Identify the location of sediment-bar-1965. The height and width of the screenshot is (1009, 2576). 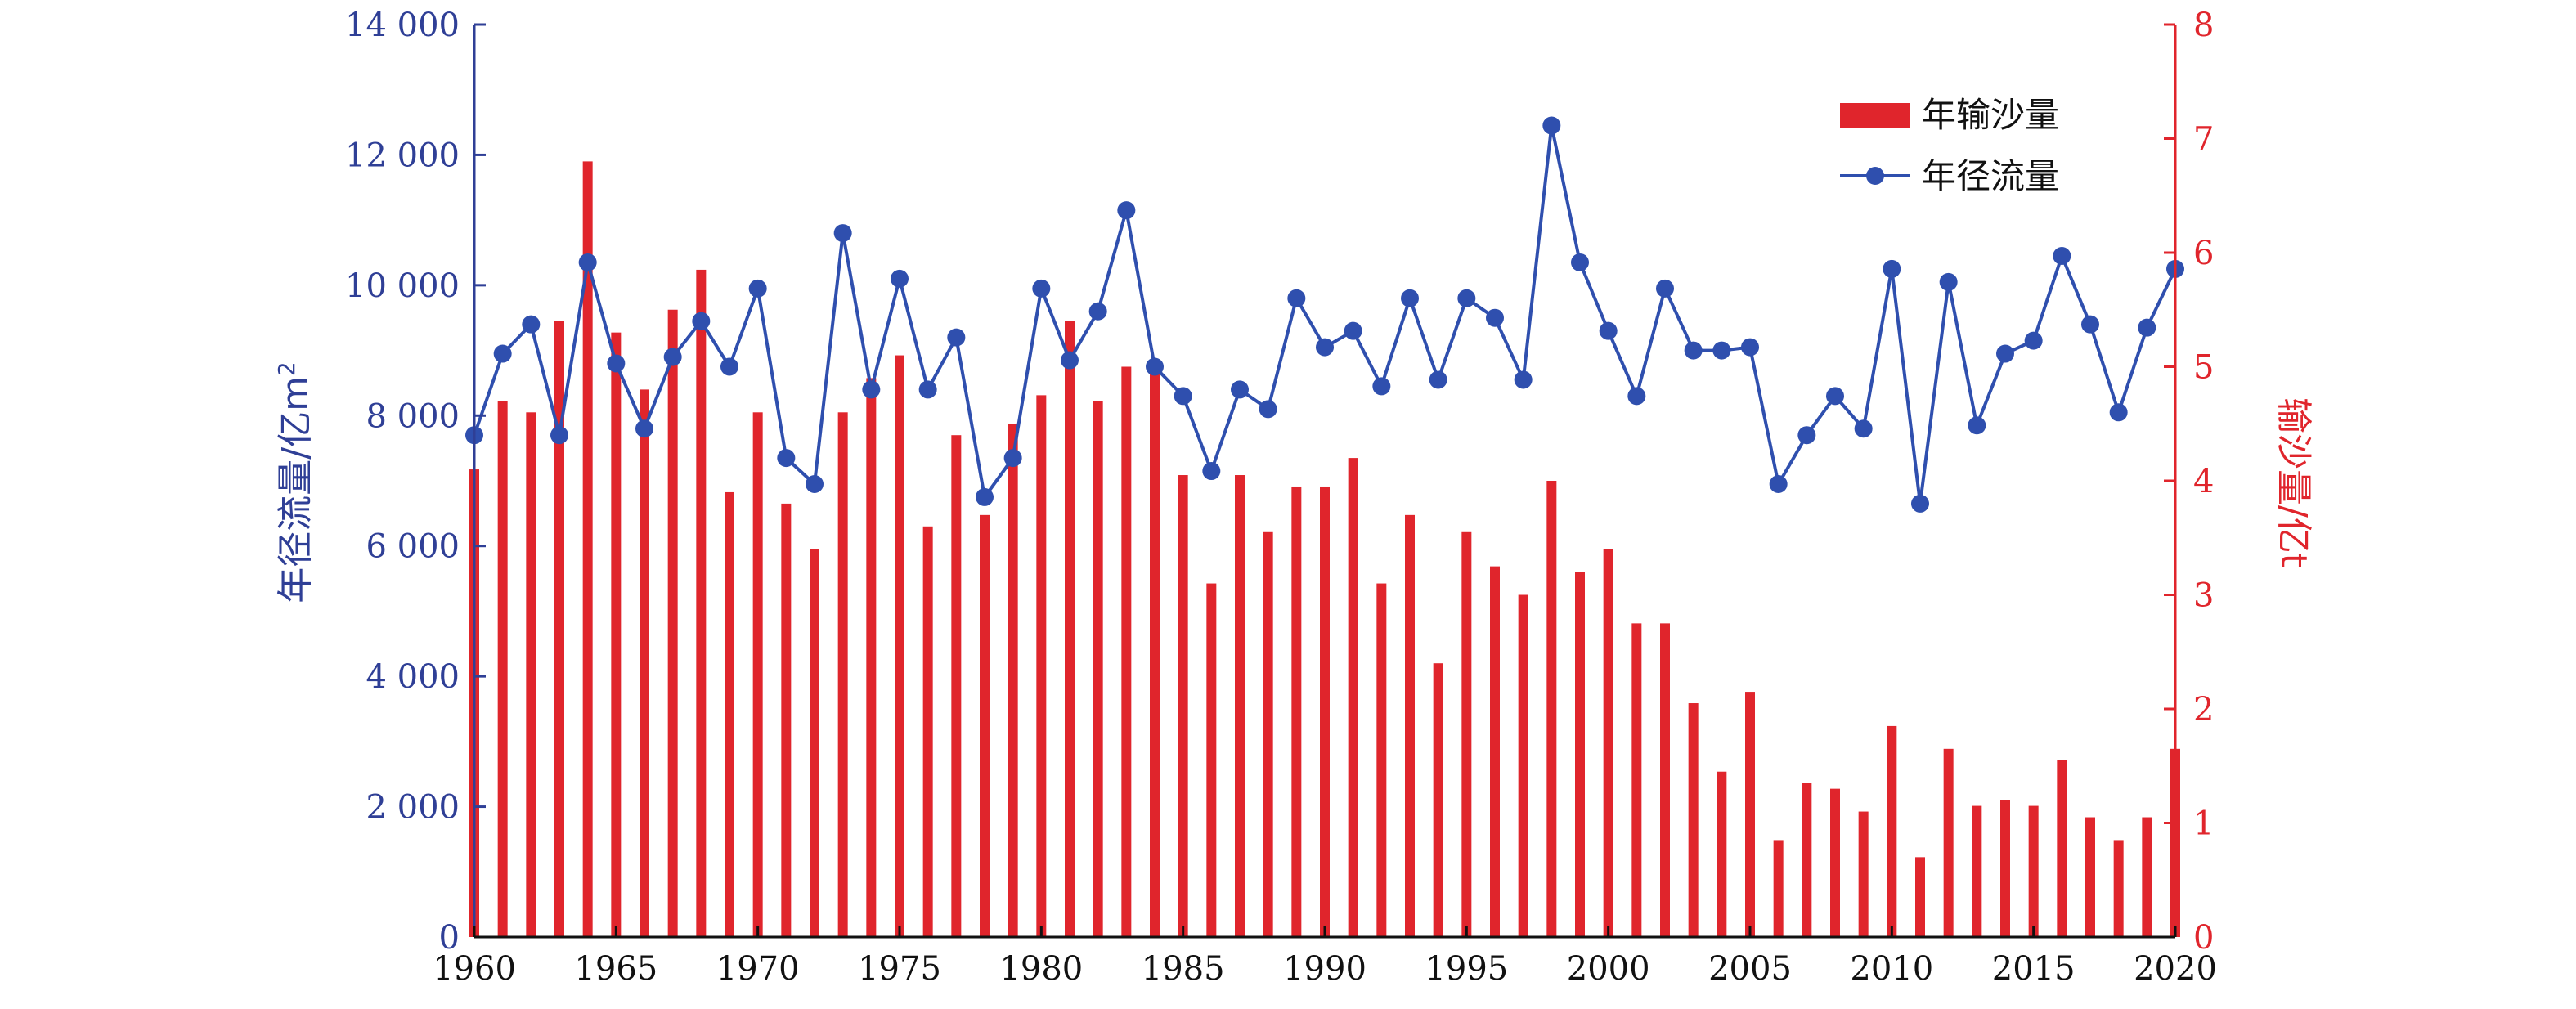
(616, 634).